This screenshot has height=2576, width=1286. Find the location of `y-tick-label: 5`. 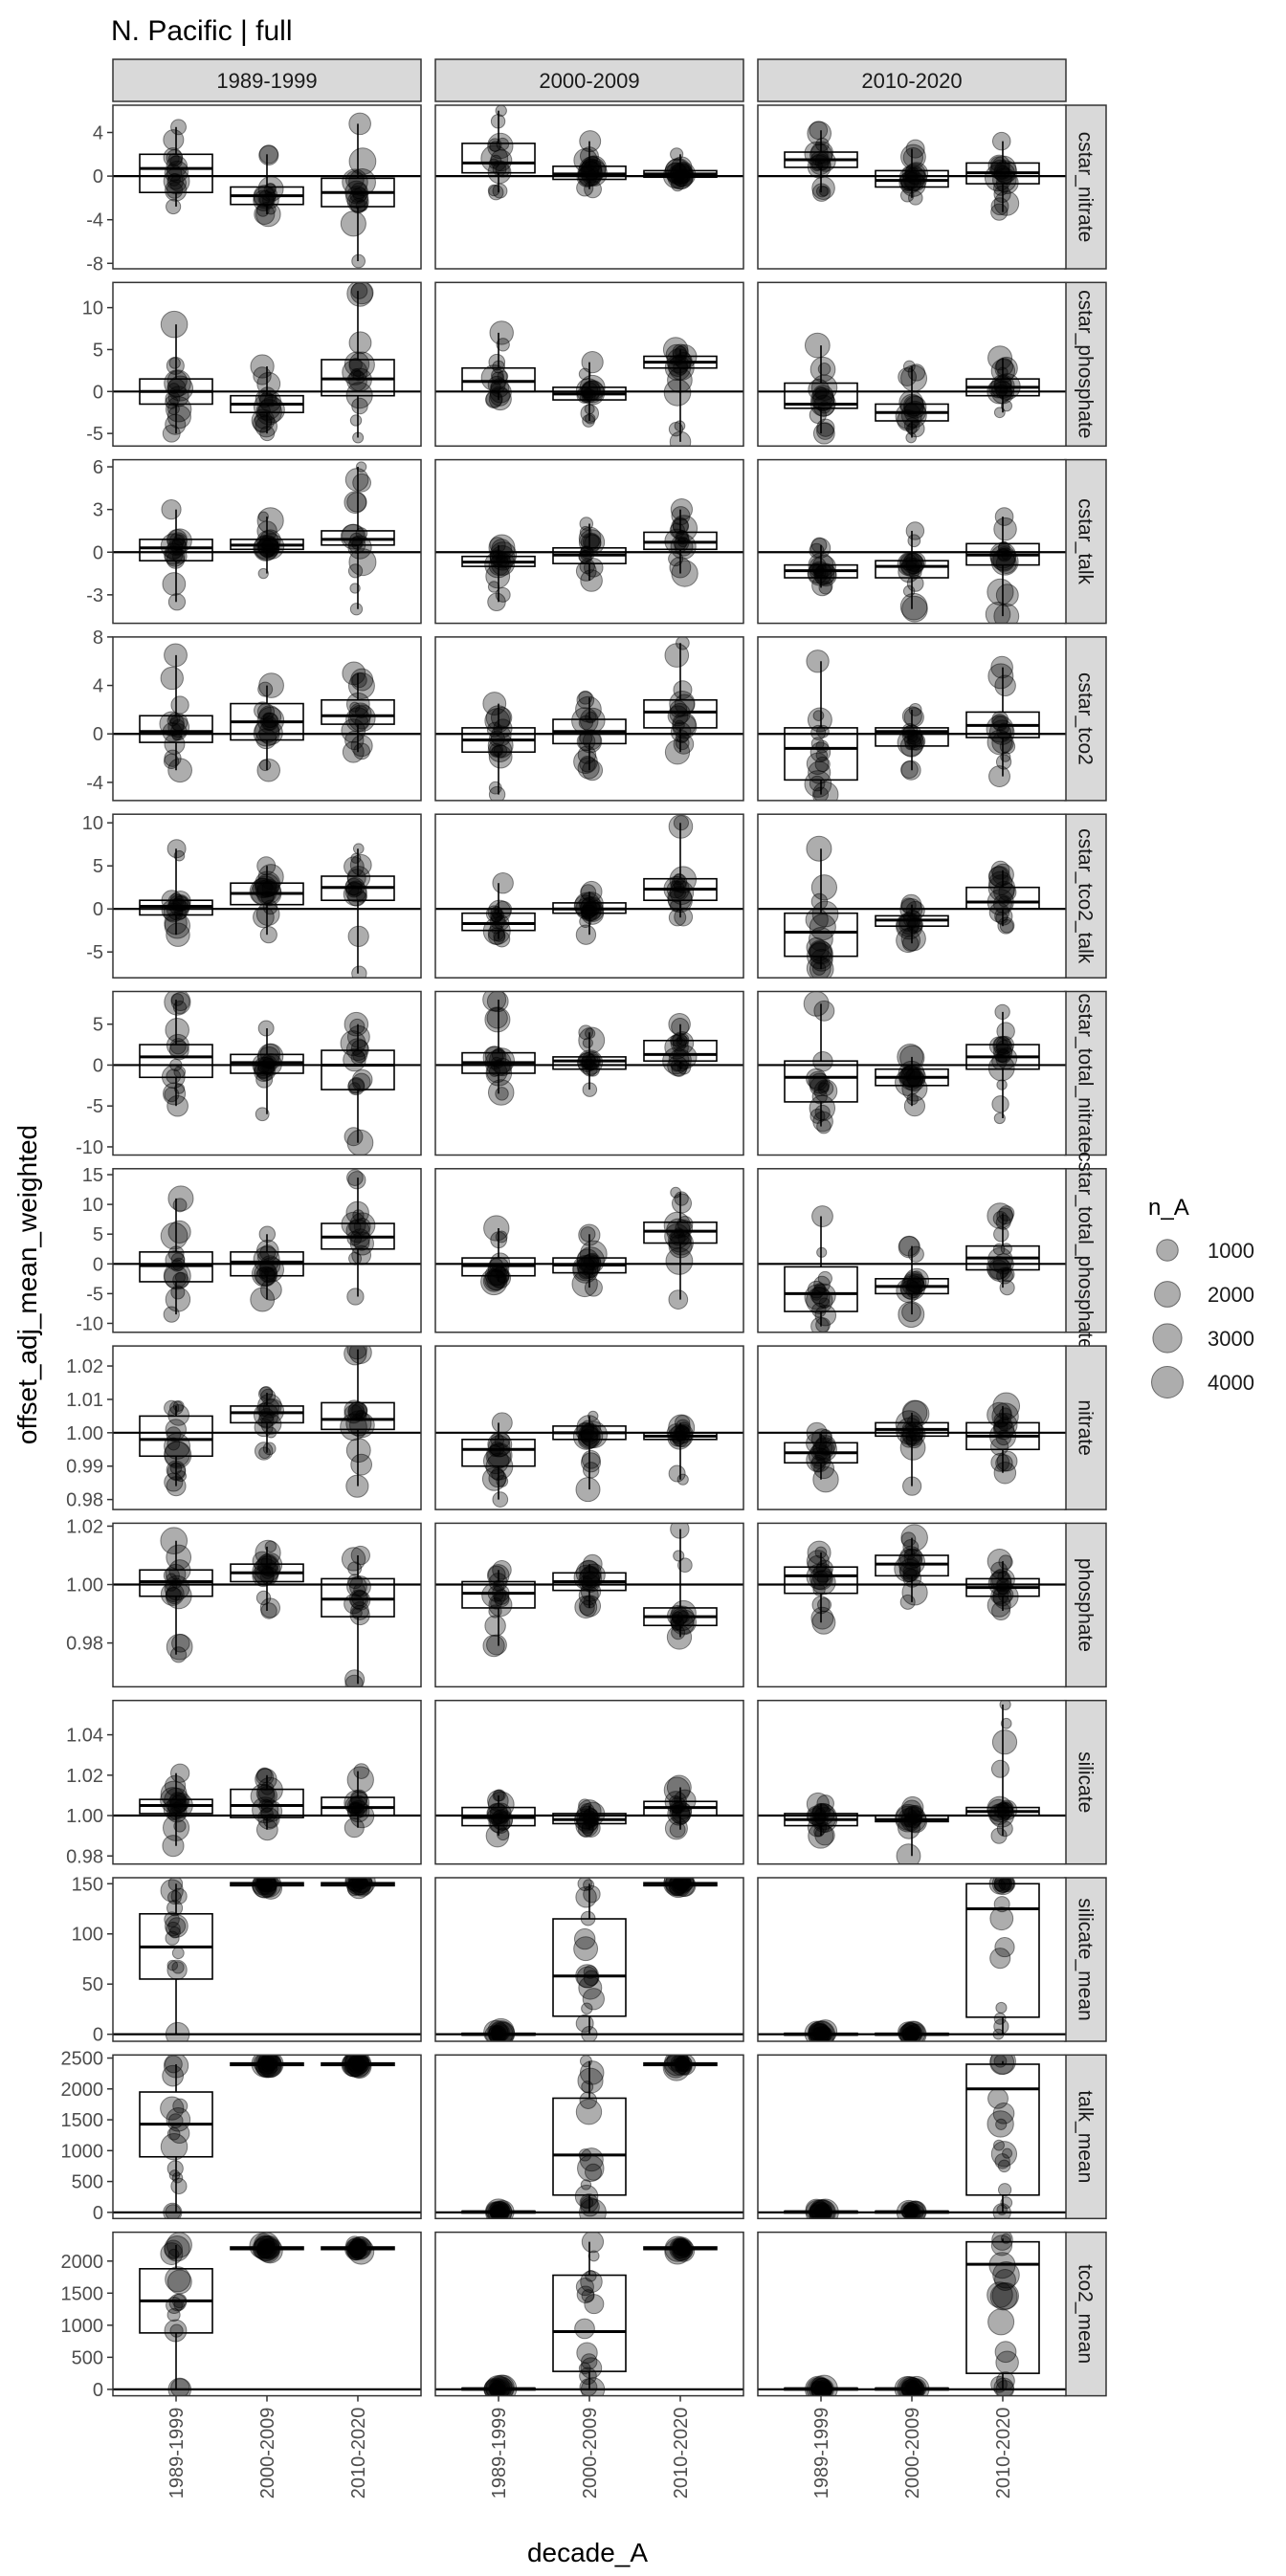

y-tick-label: 5 is located at coordinates (98, 1025).